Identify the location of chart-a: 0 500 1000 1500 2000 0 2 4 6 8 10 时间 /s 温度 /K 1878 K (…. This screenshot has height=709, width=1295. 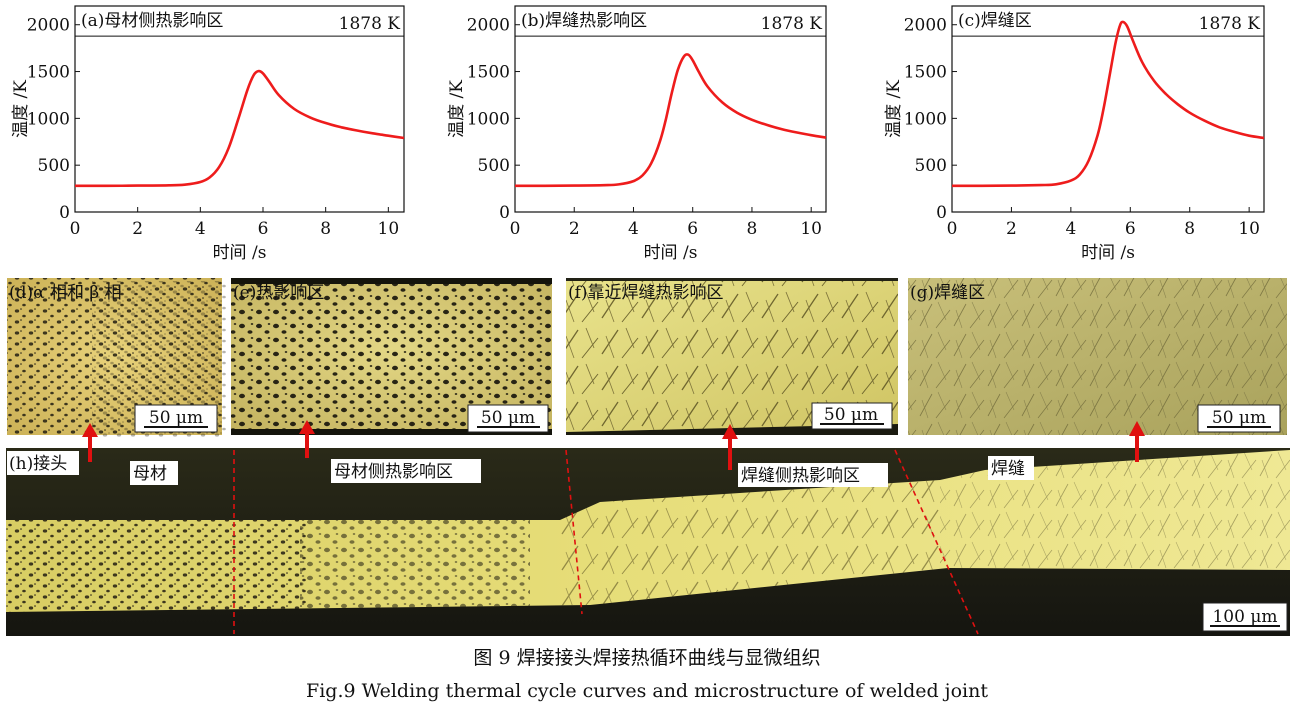
(208, 134).